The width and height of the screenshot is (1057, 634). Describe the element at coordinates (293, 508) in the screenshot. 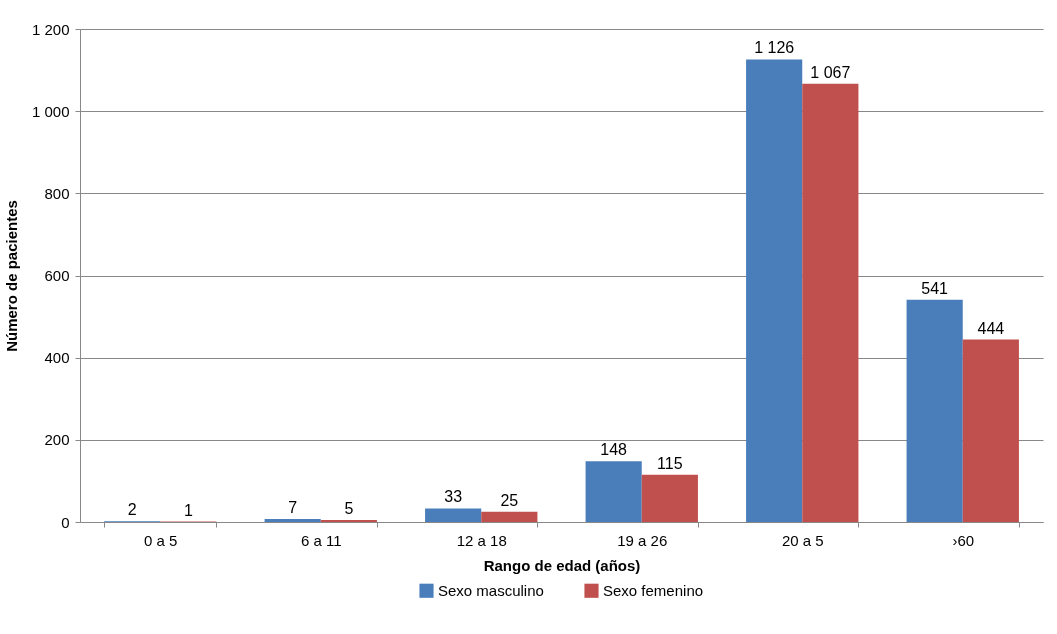

I see `data-label: 7` at that location.